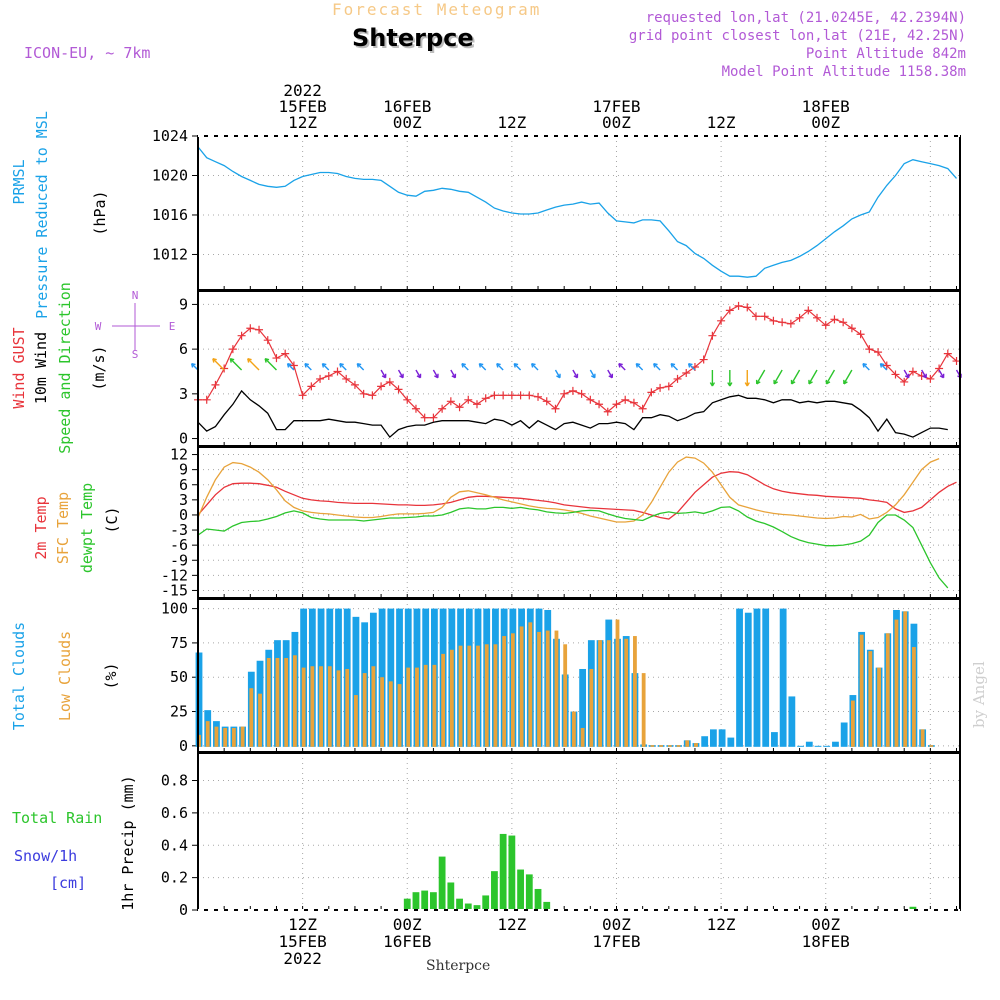 The width and height of the screenshot is (1000, 1000). Describe the element at coordinates (174, 781) in the screenshot. I see `y-tick-label: 0.8` at that location.